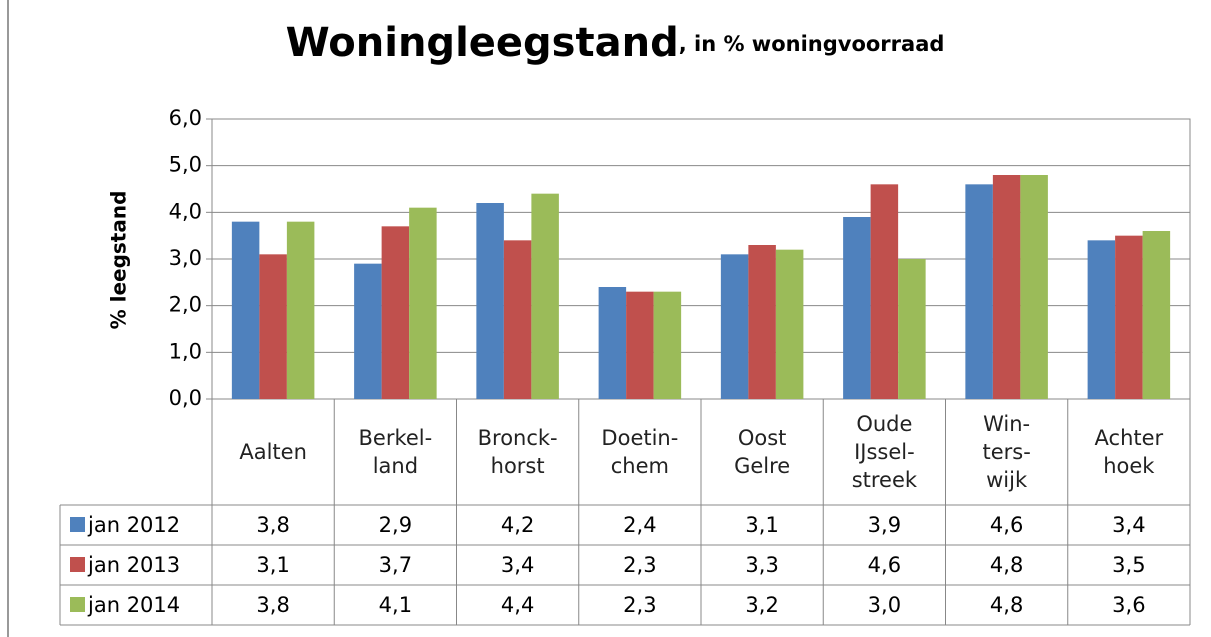 The image size is (1211, 637). Describe the element at coordinates (761, 605) in the screenshot. I see `table-value: 3,2` at that location.